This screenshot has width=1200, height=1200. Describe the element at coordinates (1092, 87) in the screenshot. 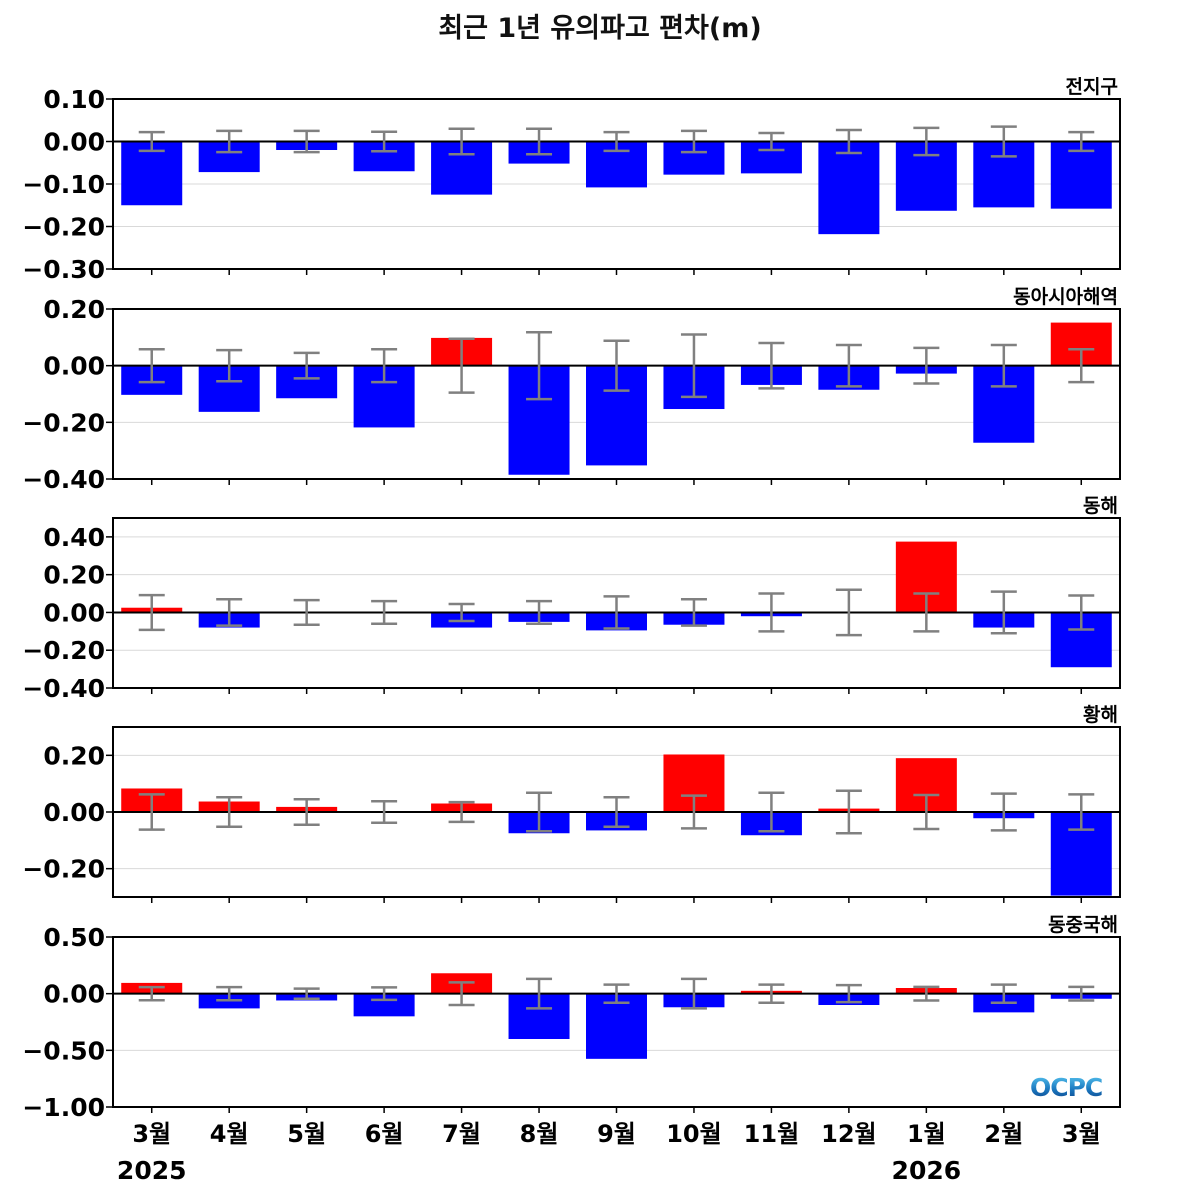

I see `panel-label: 전지구` at that location.